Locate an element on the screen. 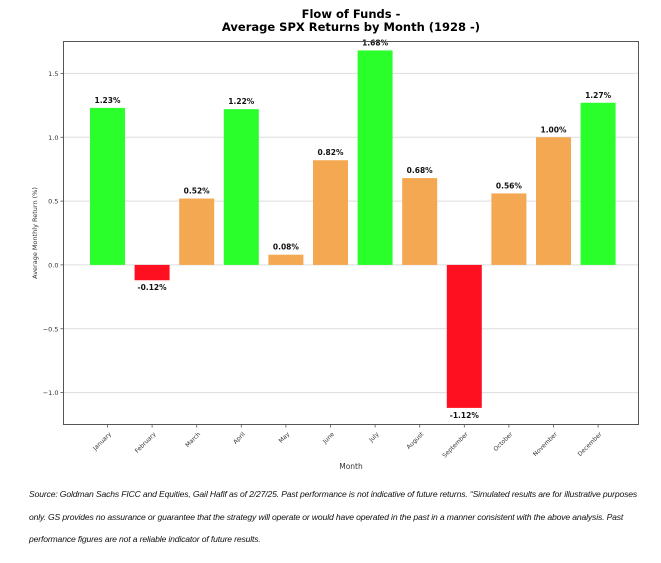 This screenshot has height=563, width=661. x-tick-label: September is located at coordinates (455, 445).